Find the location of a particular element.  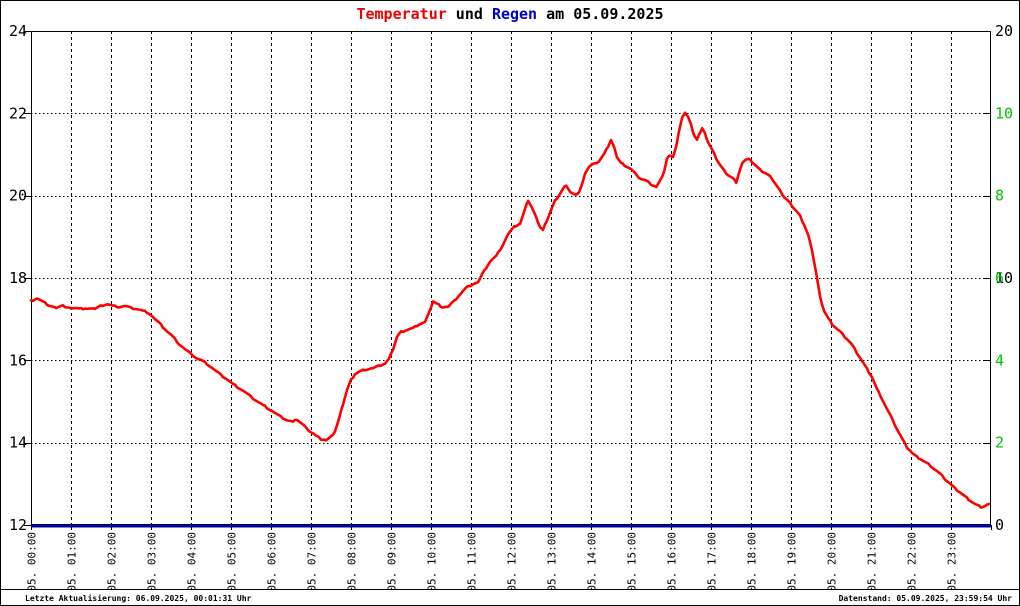

x-axis-label: 05. 10:00 is located at coordinates (432, 561).